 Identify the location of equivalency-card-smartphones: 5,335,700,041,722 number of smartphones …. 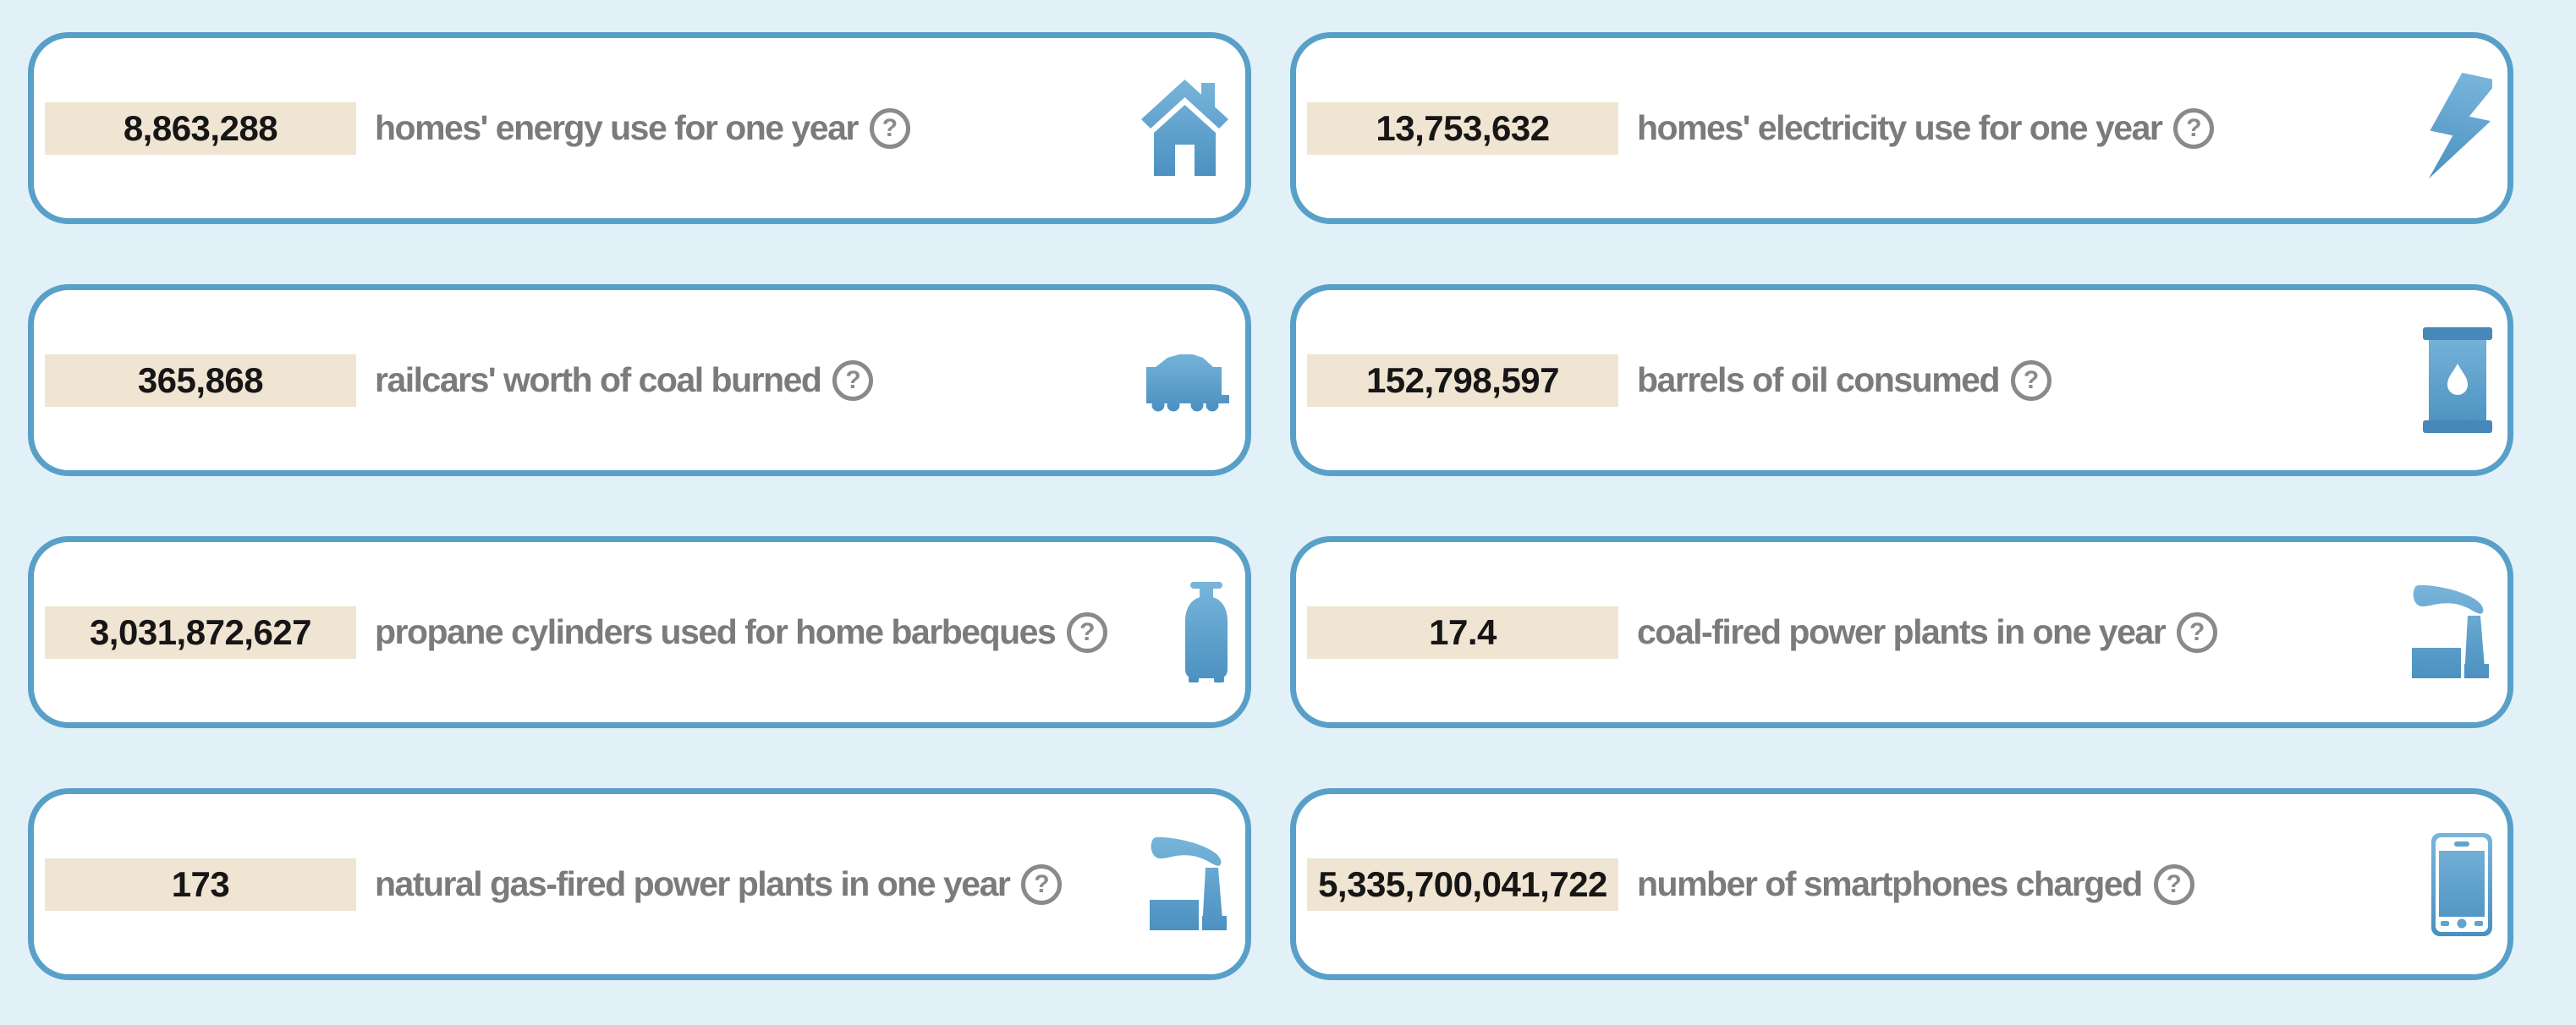
(1902, 884).